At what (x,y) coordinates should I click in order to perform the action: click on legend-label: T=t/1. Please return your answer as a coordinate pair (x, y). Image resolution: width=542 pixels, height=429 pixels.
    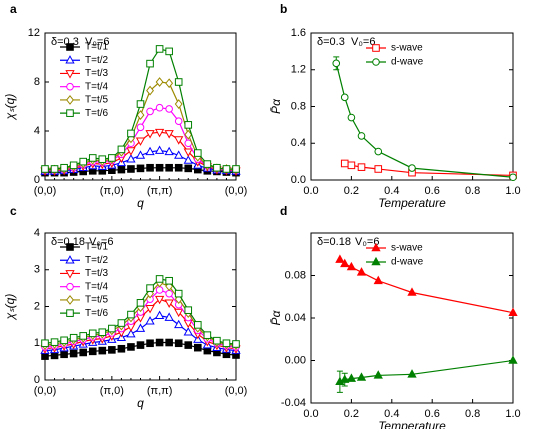
    Looking at the image, I should click on (97, 247).